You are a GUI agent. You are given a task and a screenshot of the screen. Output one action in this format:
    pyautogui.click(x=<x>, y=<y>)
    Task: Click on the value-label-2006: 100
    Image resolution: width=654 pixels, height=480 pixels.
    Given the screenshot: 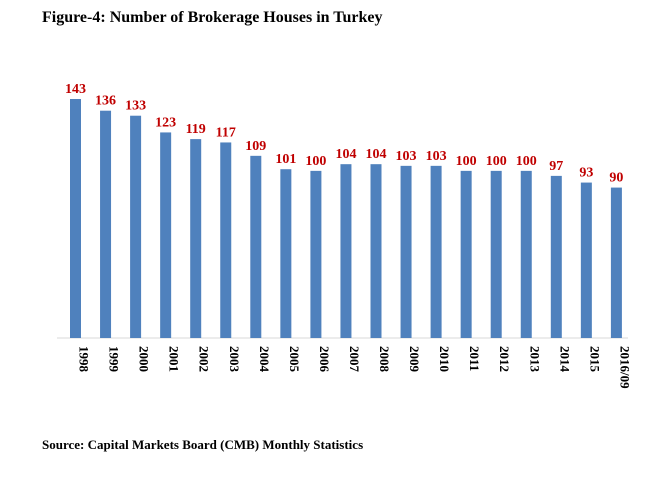 What is the action you would take?
    pyautogui.click(x=315, y=161)
    